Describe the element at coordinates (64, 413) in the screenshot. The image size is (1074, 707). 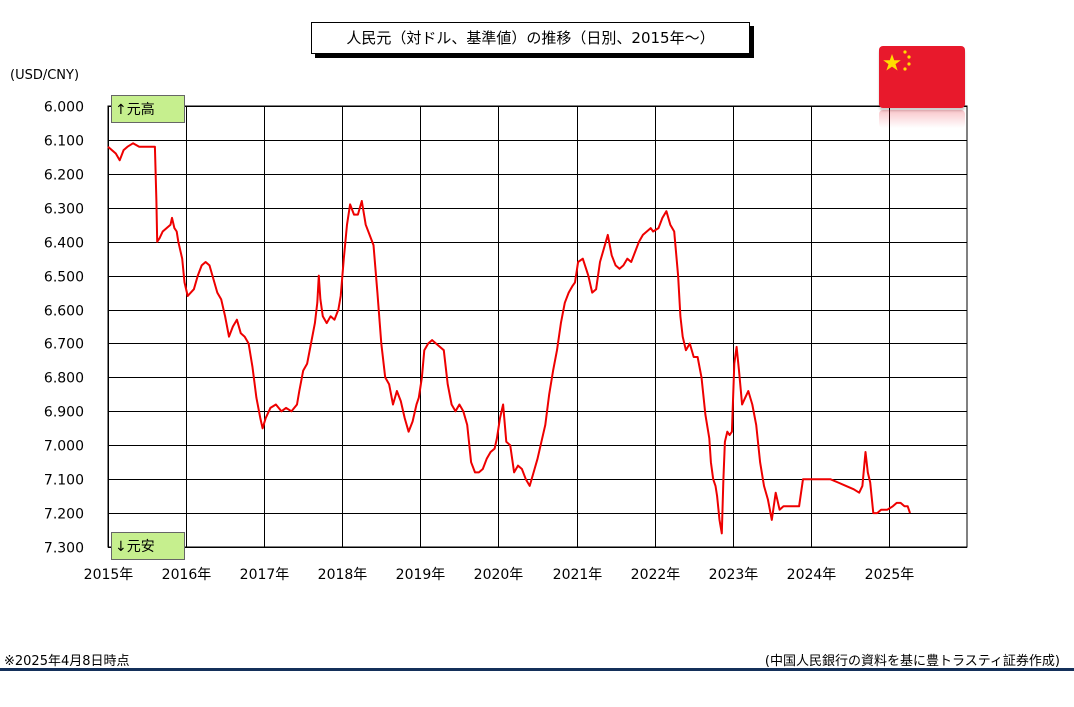
I see `y-tick-label: 6.900` at that location.